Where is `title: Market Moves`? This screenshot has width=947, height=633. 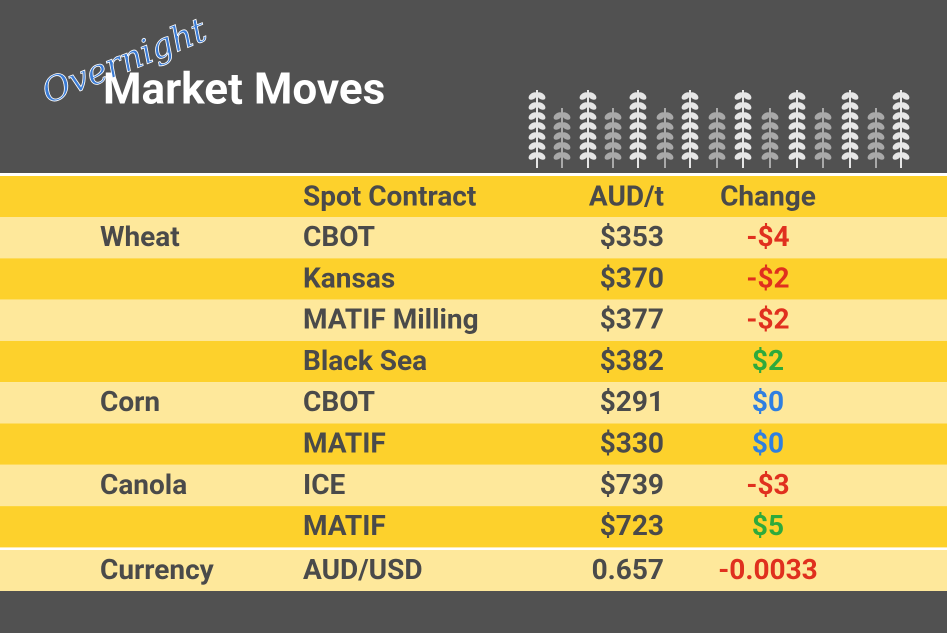
title: Market Moves is located at coordinates (244, 89).